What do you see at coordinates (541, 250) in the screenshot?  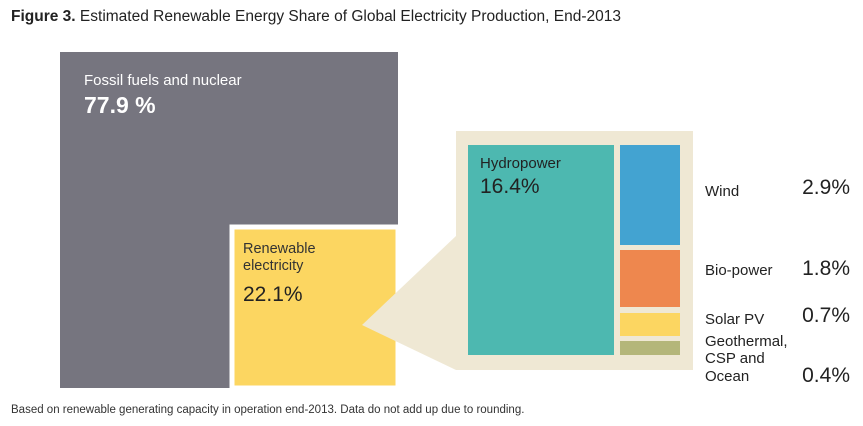 I see `hydropower-block` at bounding box center [541, 250].